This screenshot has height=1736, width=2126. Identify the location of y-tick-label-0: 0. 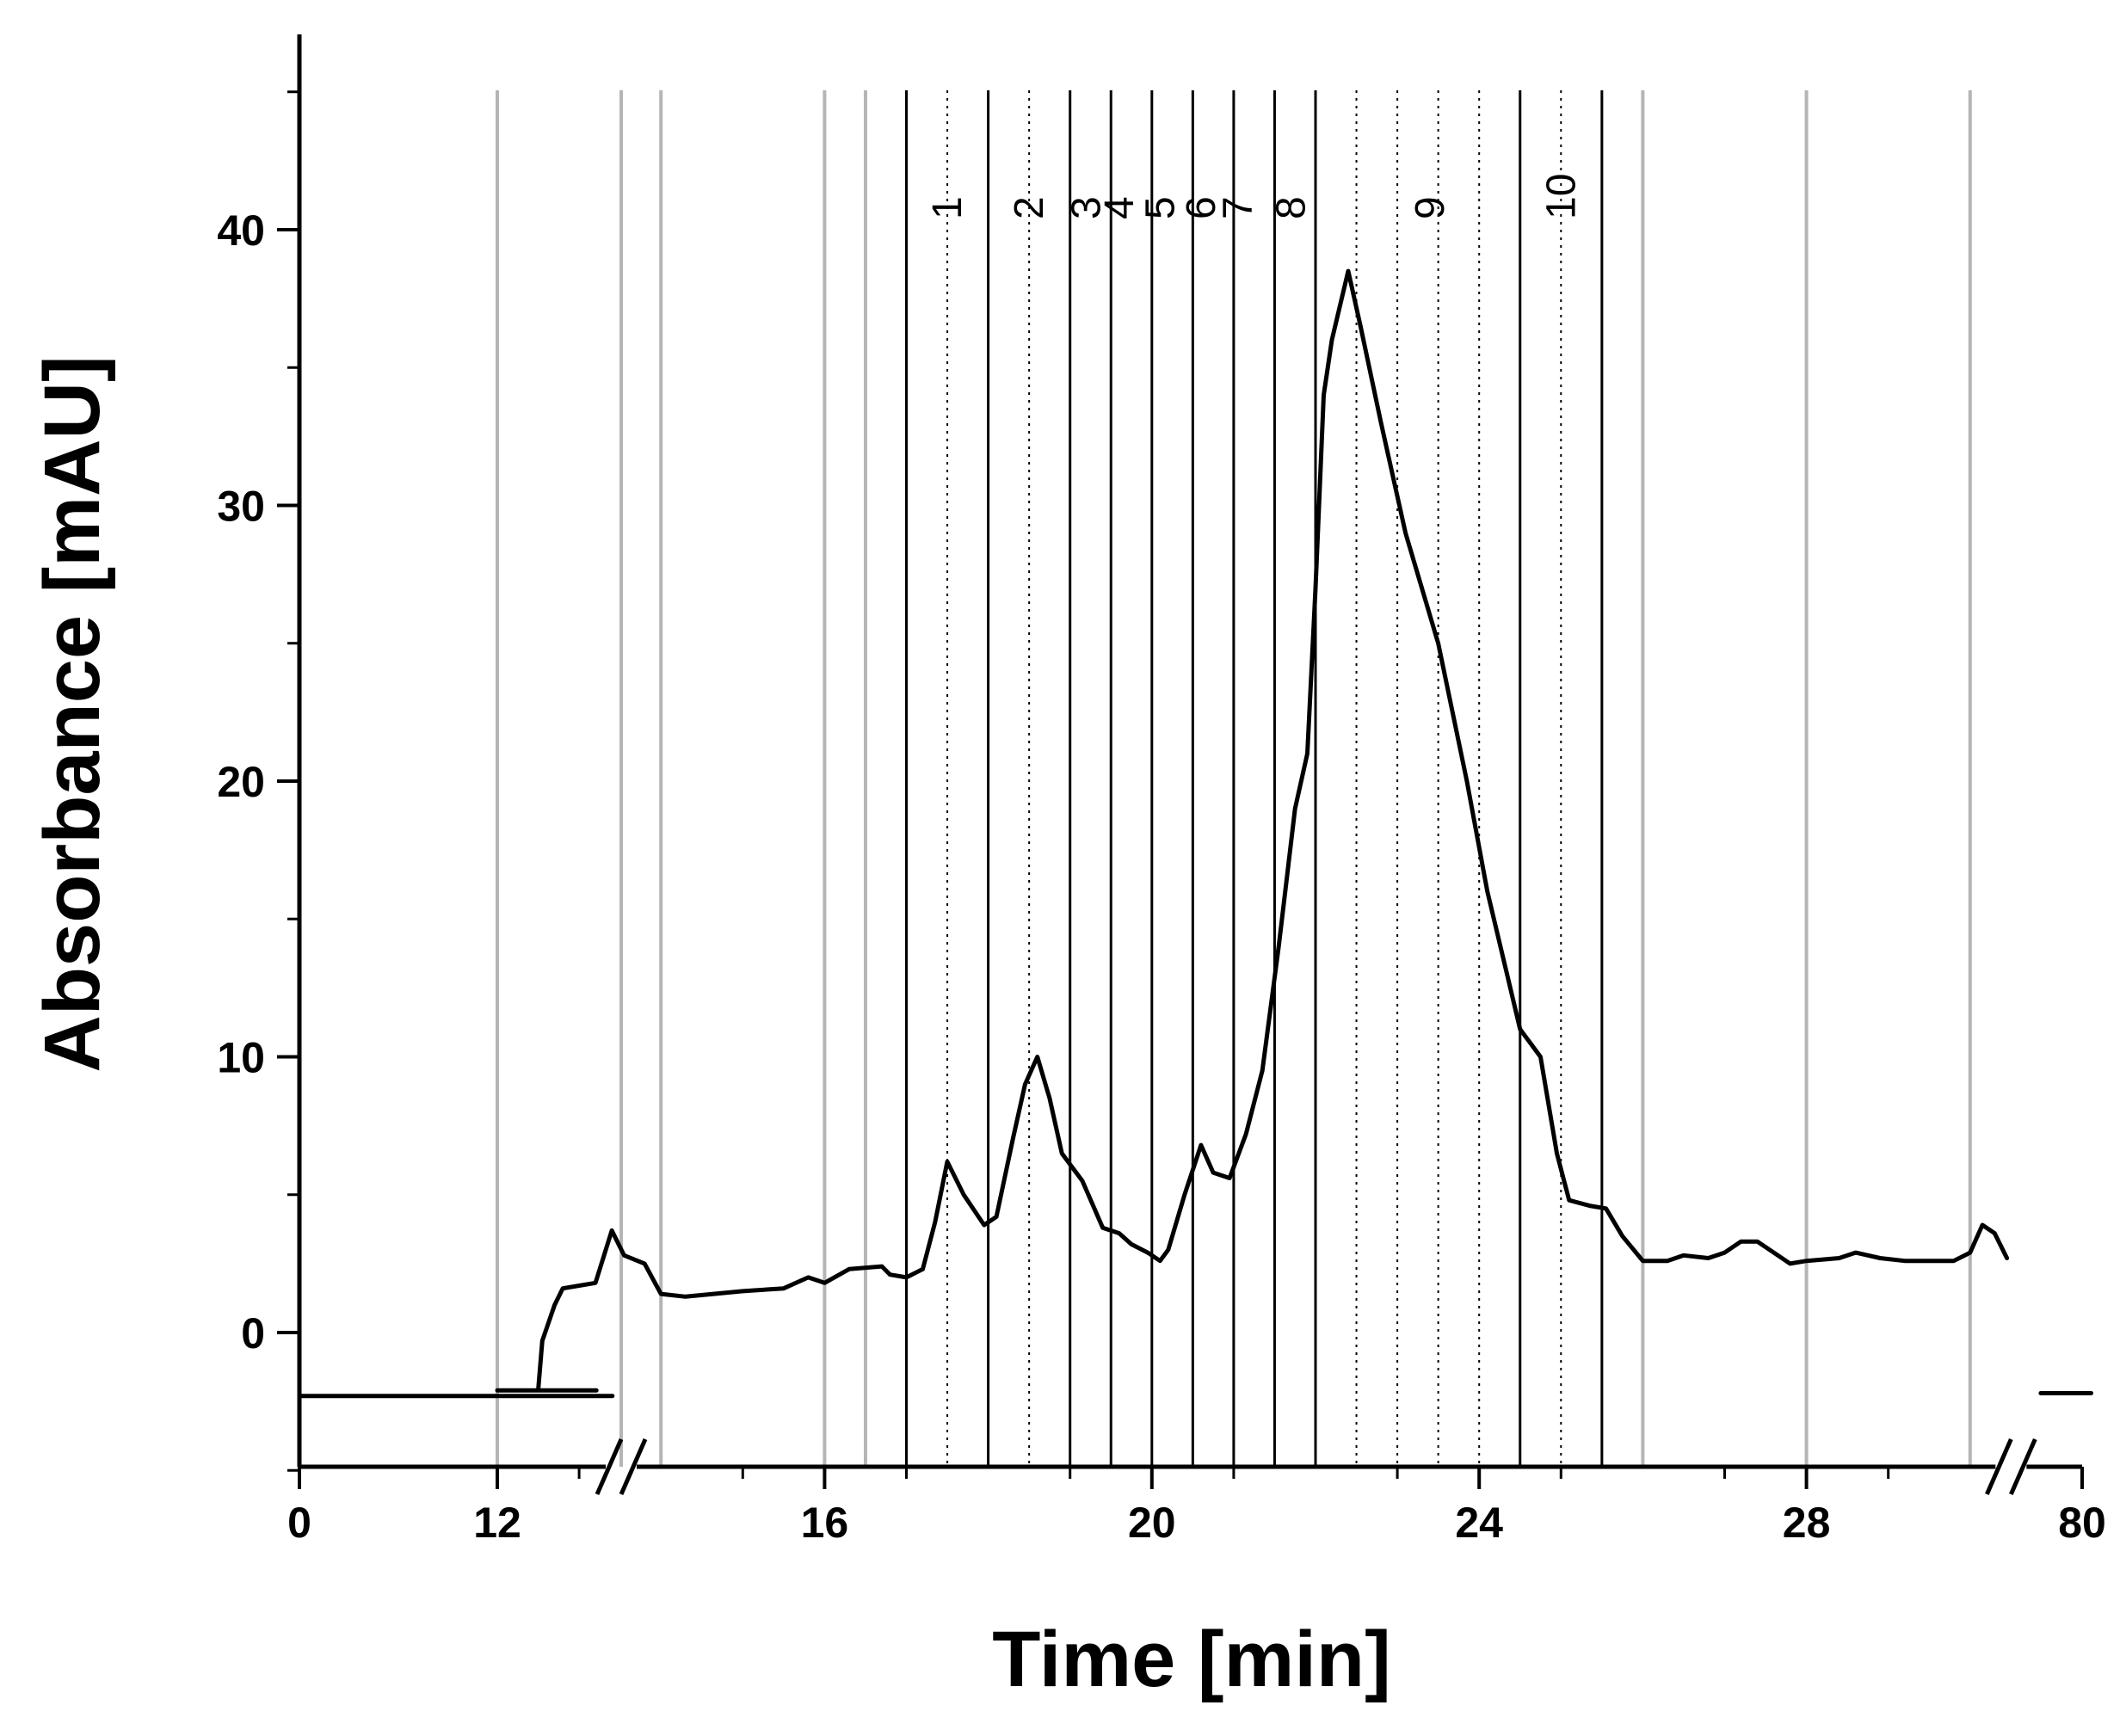
(253, 1333).